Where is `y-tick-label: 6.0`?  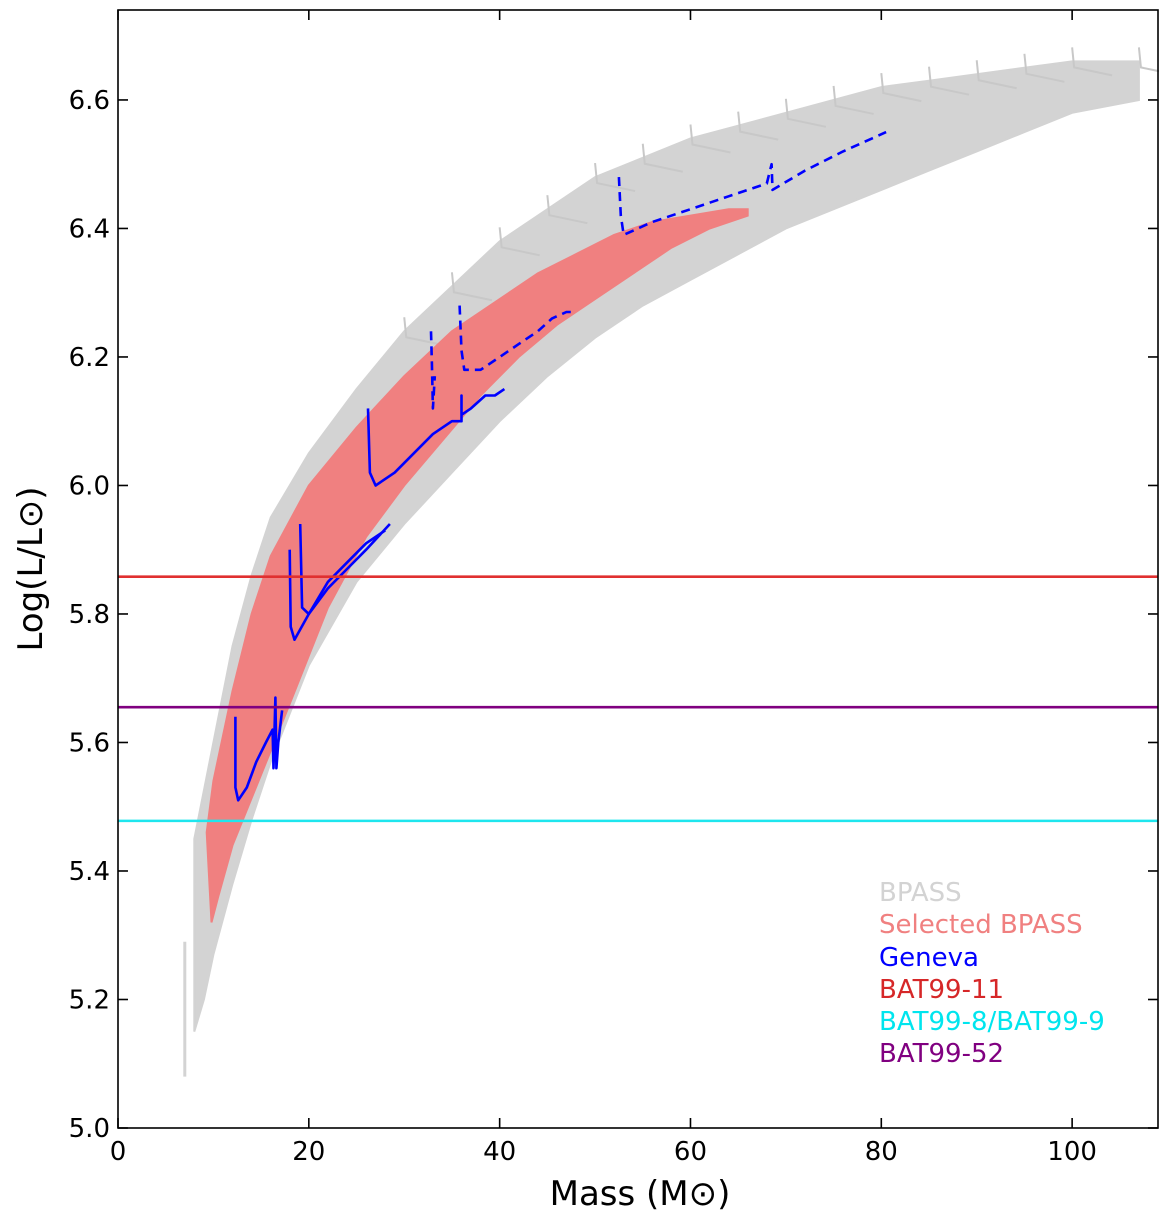 y-tick-label: 6.0 is located at coordinates (89, 486).